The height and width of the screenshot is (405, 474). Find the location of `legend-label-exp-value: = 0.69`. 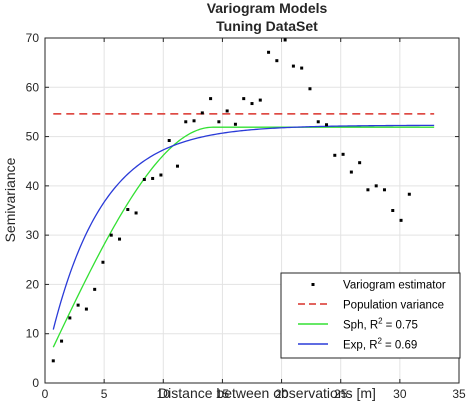

legend-label-exp-value: = 0.69 is located at coordinates (401, 346).